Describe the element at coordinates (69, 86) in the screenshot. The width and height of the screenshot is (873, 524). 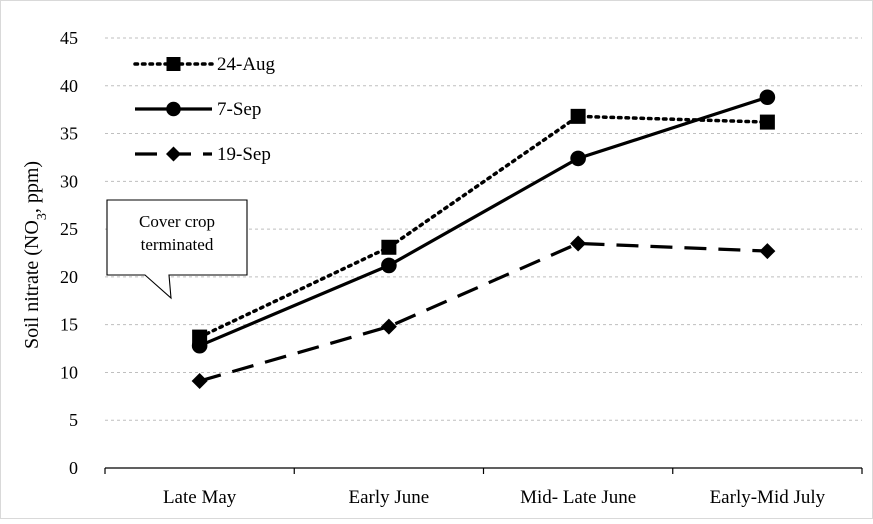
I see `y-tick-label: 40` at that location.